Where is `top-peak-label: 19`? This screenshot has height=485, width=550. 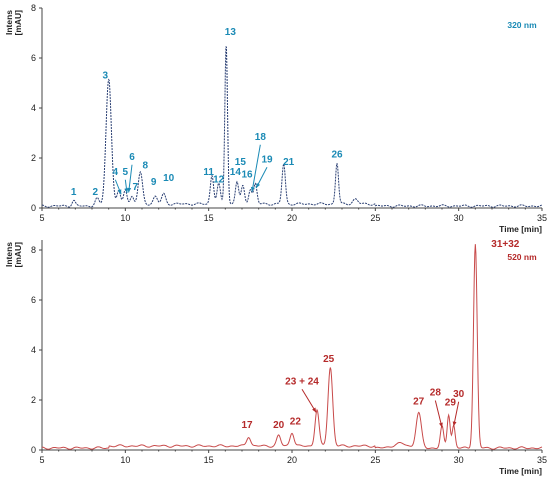
top-peak-label: 19 is located at coordinates (267, 159).